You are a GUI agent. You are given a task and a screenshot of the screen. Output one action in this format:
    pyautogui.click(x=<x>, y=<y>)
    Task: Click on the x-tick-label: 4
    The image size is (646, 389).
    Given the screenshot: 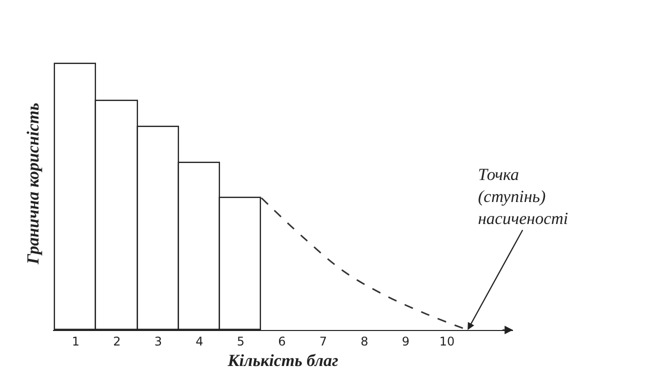 What is the action you would take?
    pyautogui.click(x=200, y=341)
    